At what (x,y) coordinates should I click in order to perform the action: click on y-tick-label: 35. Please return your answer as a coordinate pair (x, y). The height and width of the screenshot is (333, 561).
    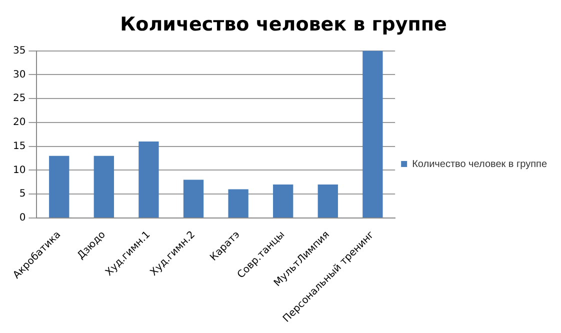
    Looking at the image, I should click on (19, 50).